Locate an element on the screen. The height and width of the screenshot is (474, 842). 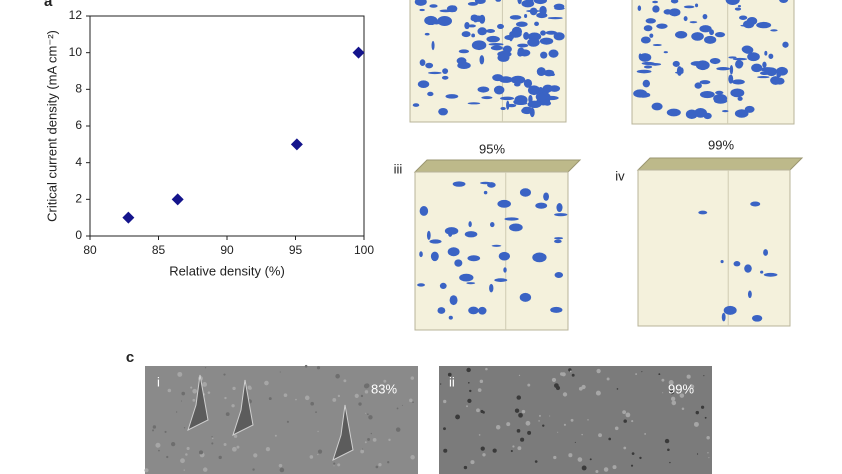
panel-letter: a is located at coordinates (48, 5).